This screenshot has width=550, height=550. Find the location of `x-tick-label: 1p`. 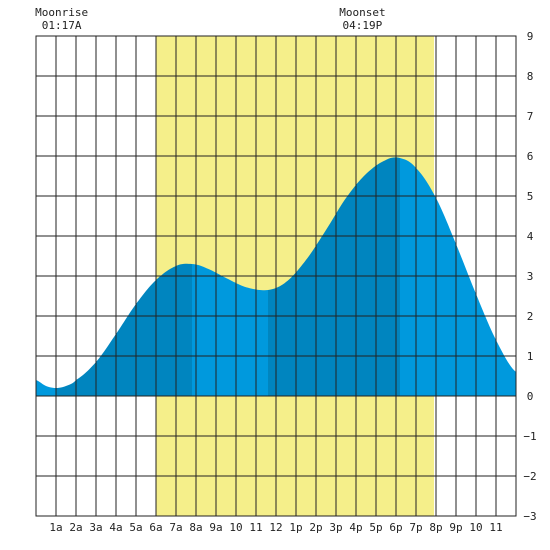

x-tick-label: 1p is located at coordinates (295, 527).